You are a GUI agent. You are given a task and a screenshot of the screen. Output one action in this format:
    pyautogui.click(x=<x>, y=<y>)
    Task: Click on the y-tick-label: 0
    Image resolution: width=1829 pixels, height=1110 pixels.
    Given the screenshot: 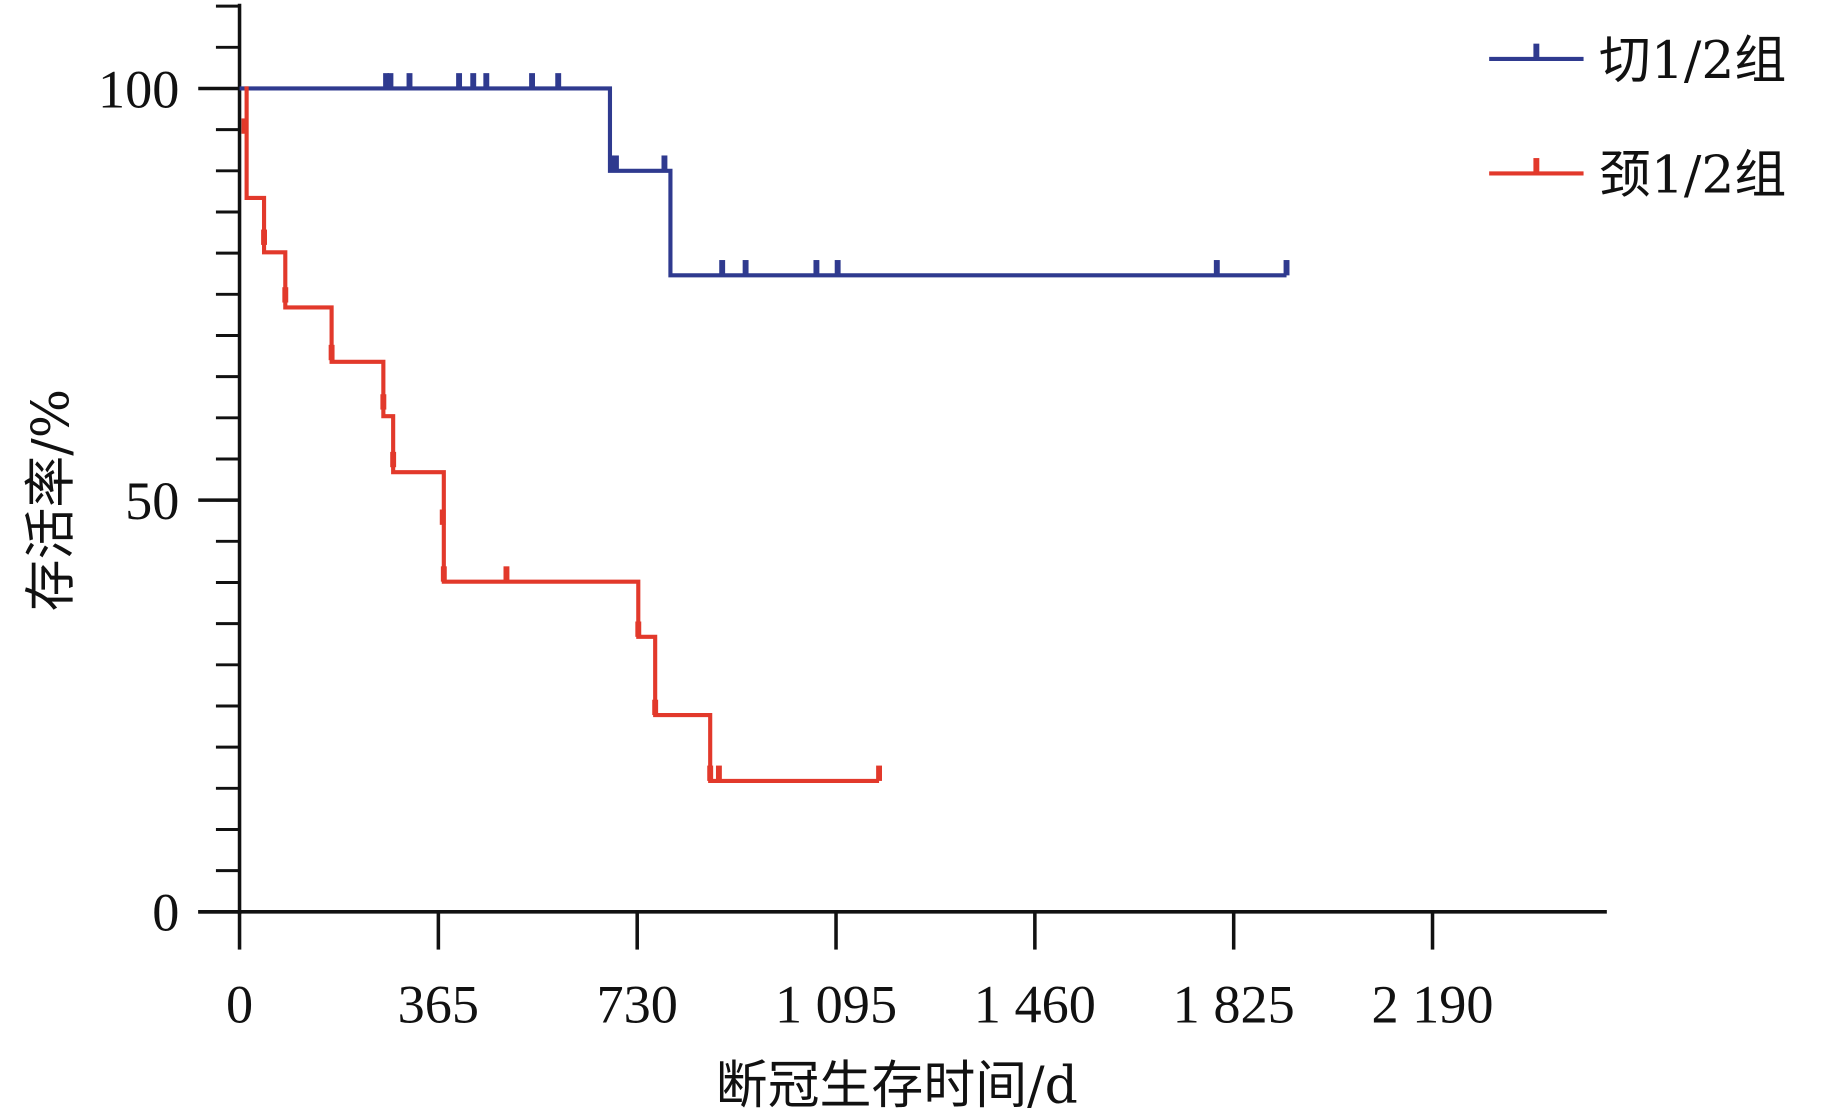 What is the action you would take?
    pyautogui.click(x=165, y=913)
    